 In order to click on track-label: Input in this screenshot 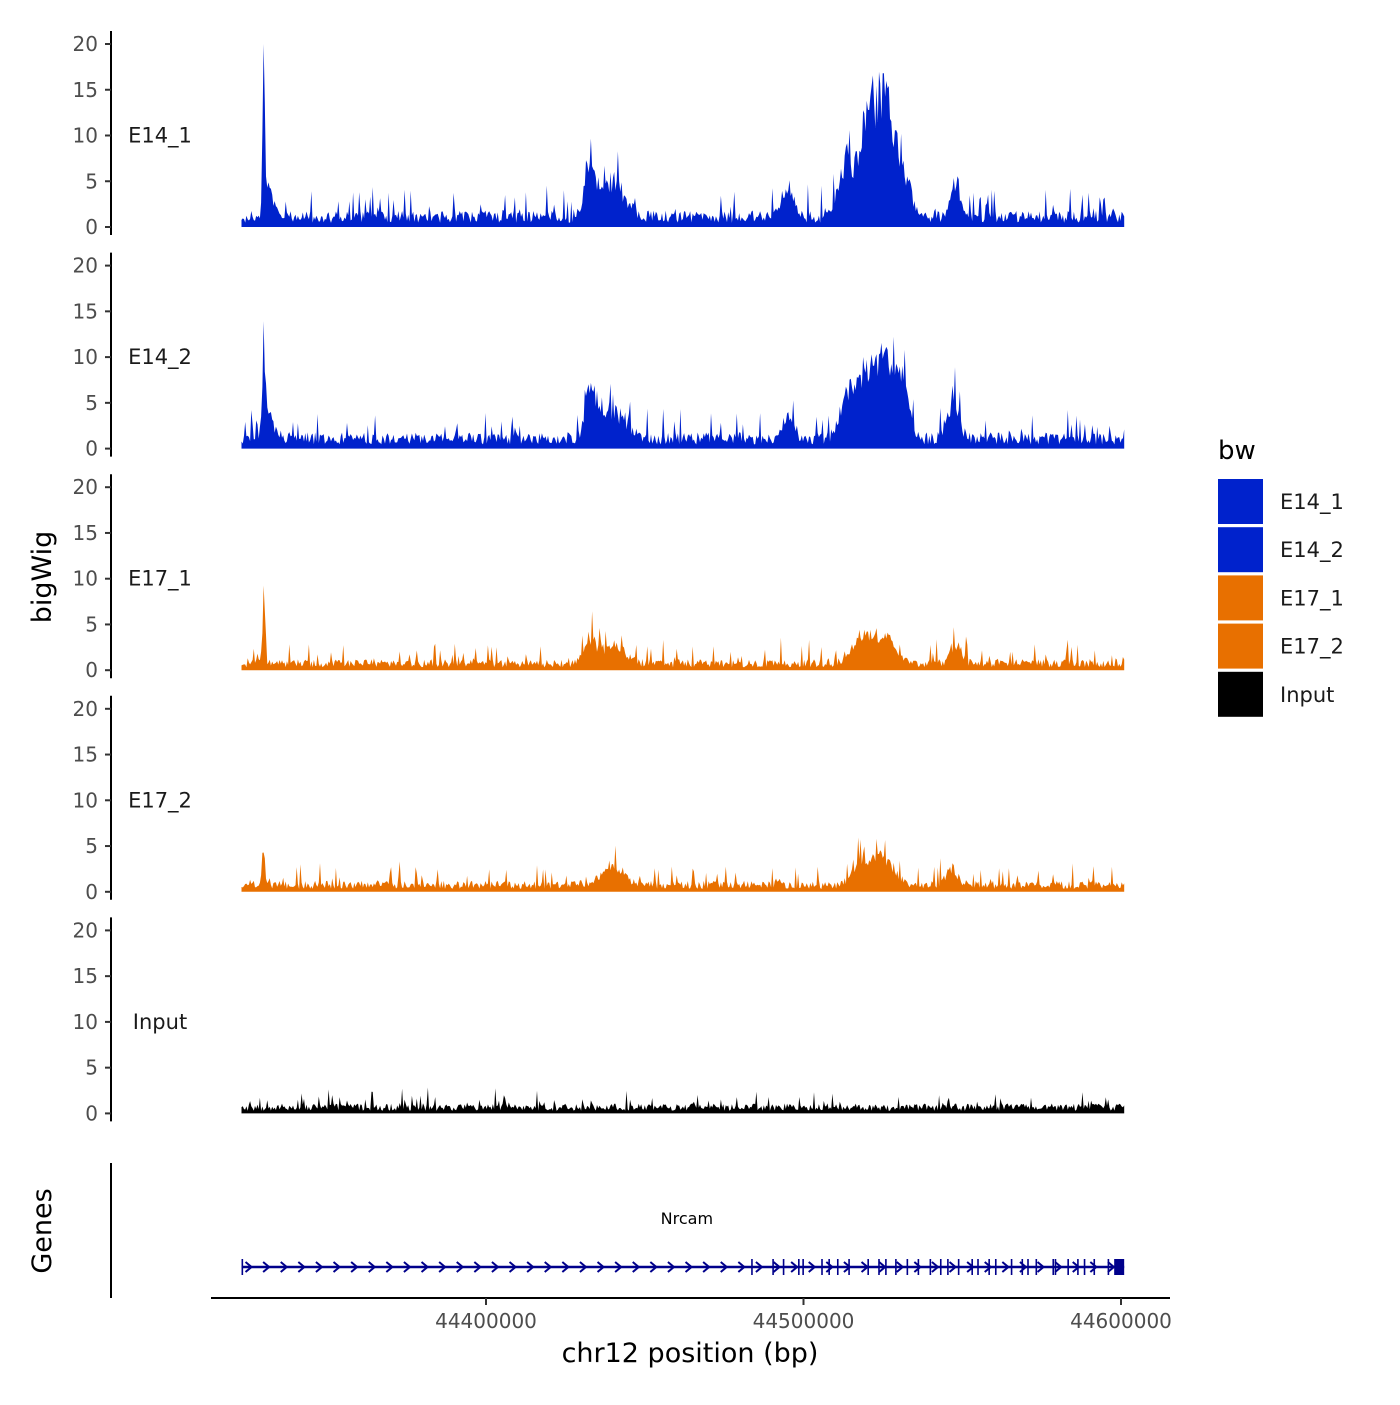, I will do `click(160, 1022)`.